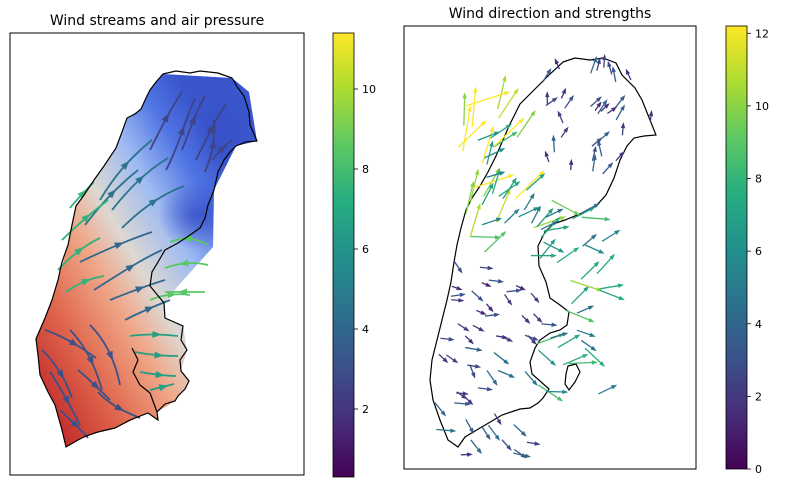 The width and height of the screenshot is (807, 486). I want to click on colorbar-tick-label: 4, so click(758, 324).